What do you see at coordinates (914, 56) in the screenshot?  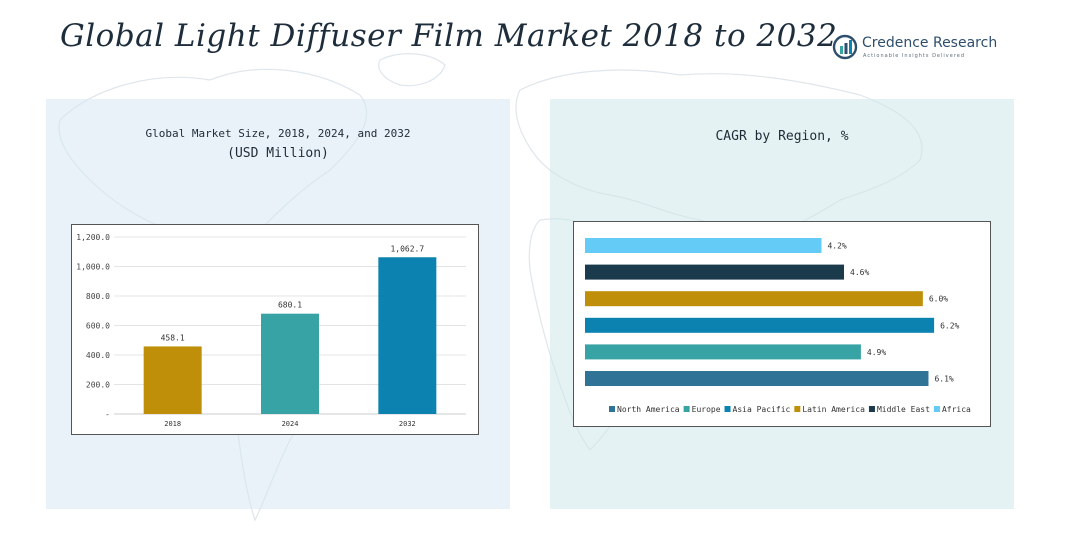 I see `brand-tagline: Actionable Insights Delivered` at bounding box center [914, 56].